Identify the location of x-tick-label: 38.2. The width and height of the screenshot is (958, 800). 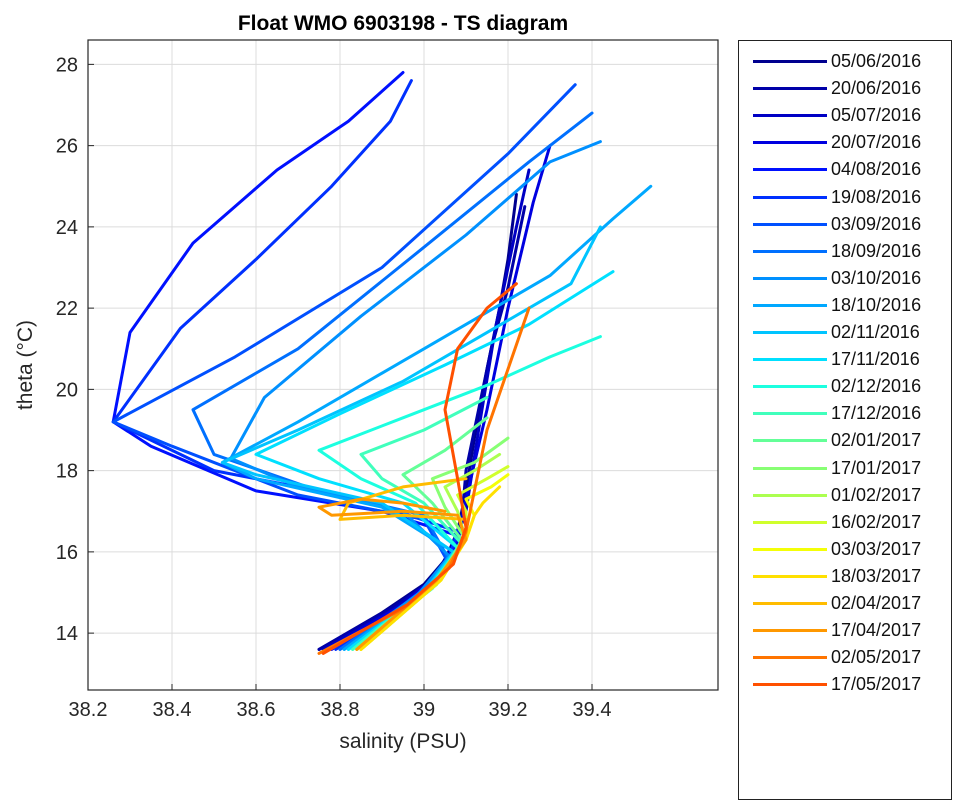
(88, 710).